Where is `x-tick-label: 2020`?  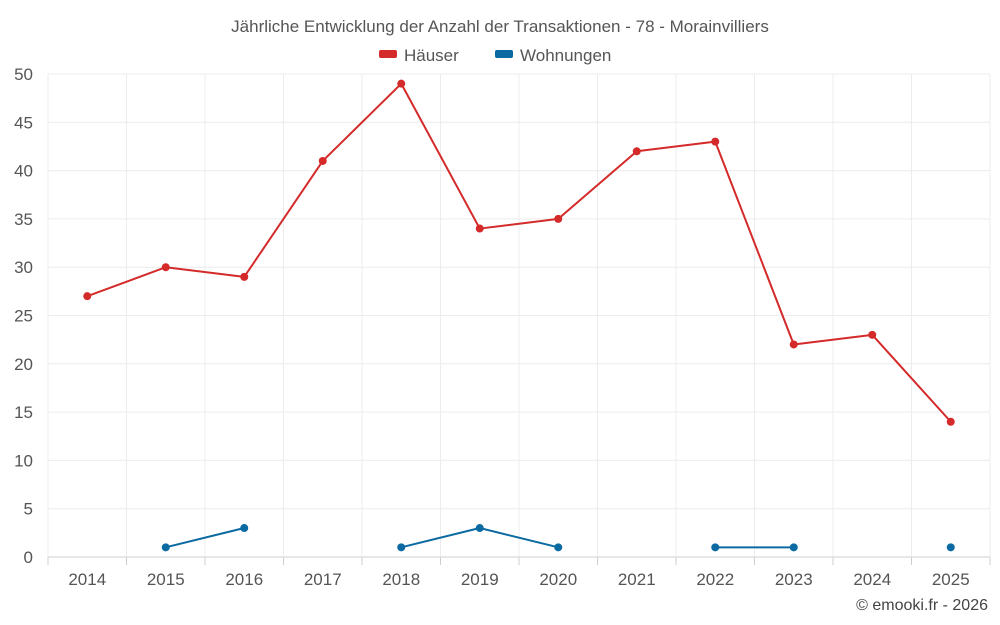
x-tick-label: 2020 is located at coordinates (558, 579).